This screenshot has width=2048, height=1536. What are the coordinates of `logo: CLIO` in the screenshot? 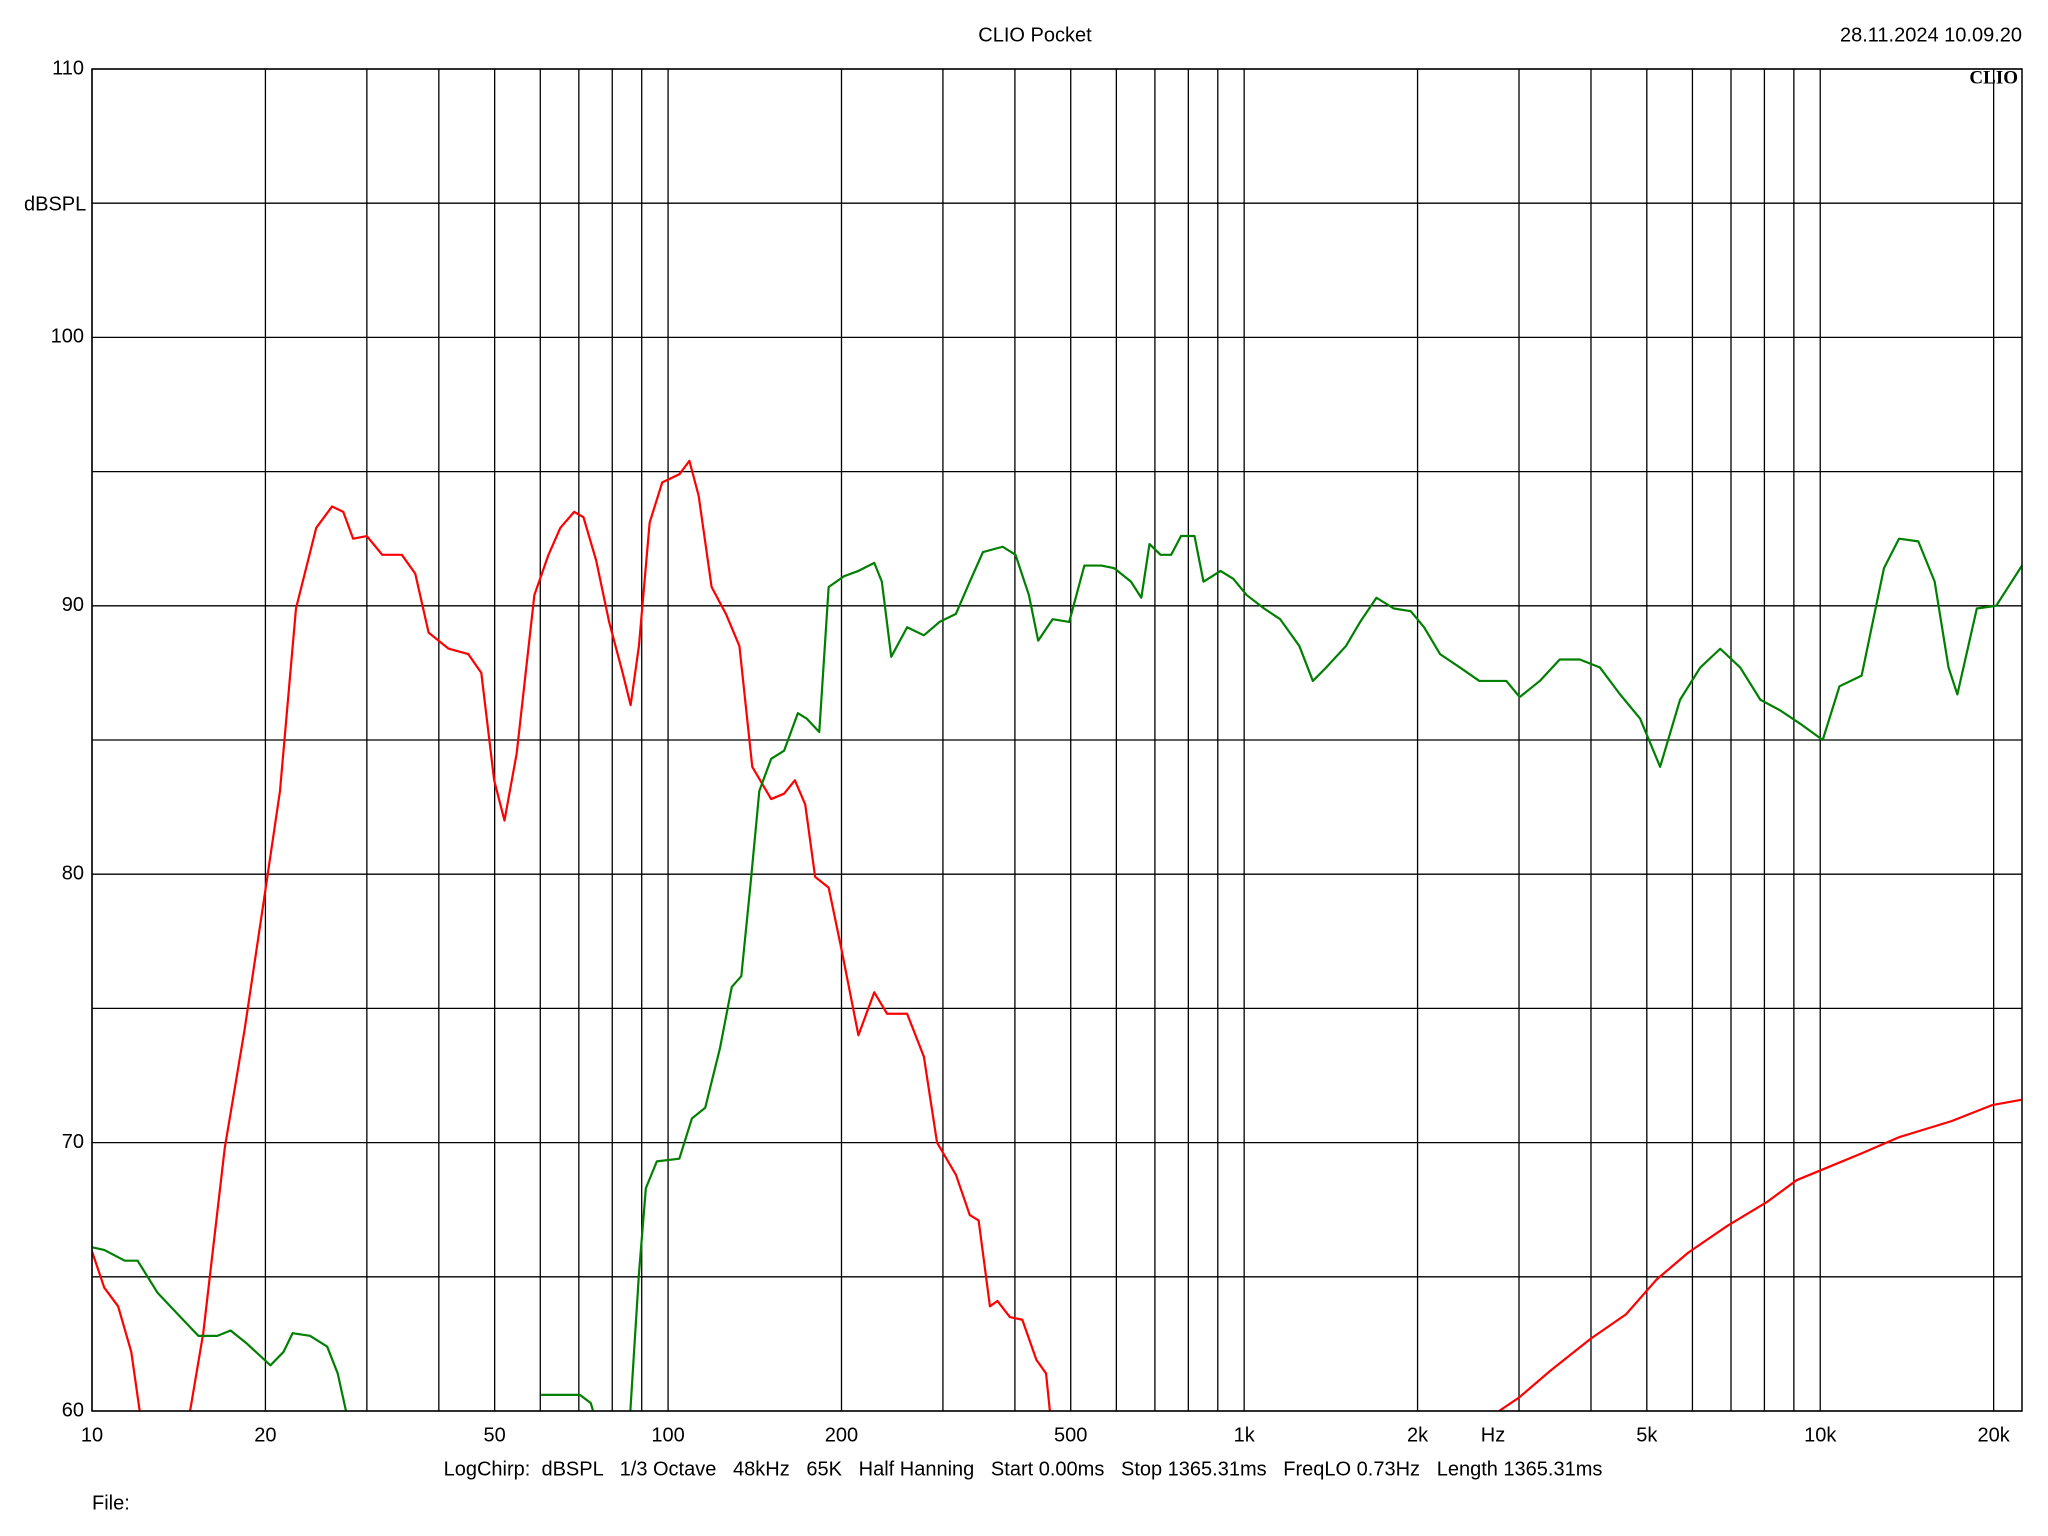 It's located at (1993, 77).